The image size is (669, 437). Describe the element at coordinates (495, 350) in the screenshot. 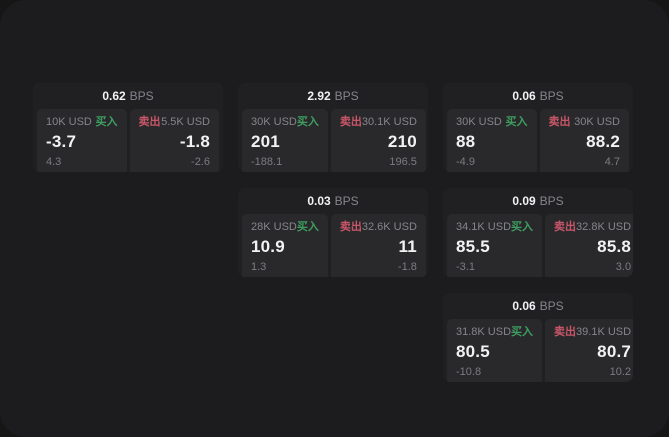

I see `buy-tile: 31.8K USD 买入 80.5 -10.8` at that location.